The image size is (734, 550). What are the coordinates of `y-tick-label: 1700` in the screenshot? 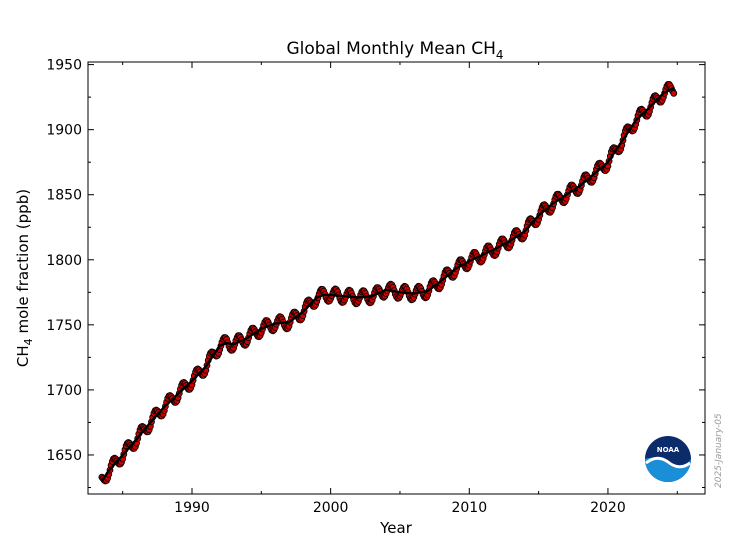 It's located at (64, 391).